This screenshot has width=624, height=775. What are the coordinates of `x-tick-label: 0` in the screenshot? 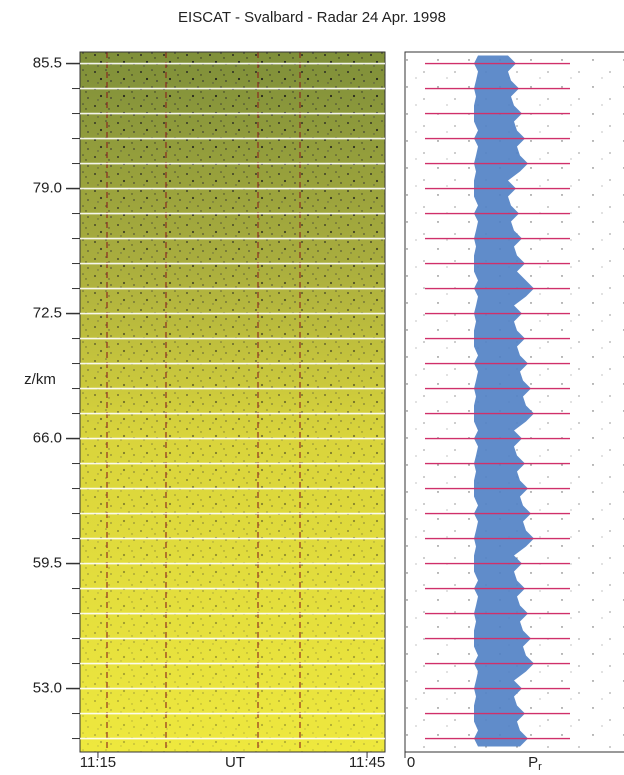 It's located at (411, 762).